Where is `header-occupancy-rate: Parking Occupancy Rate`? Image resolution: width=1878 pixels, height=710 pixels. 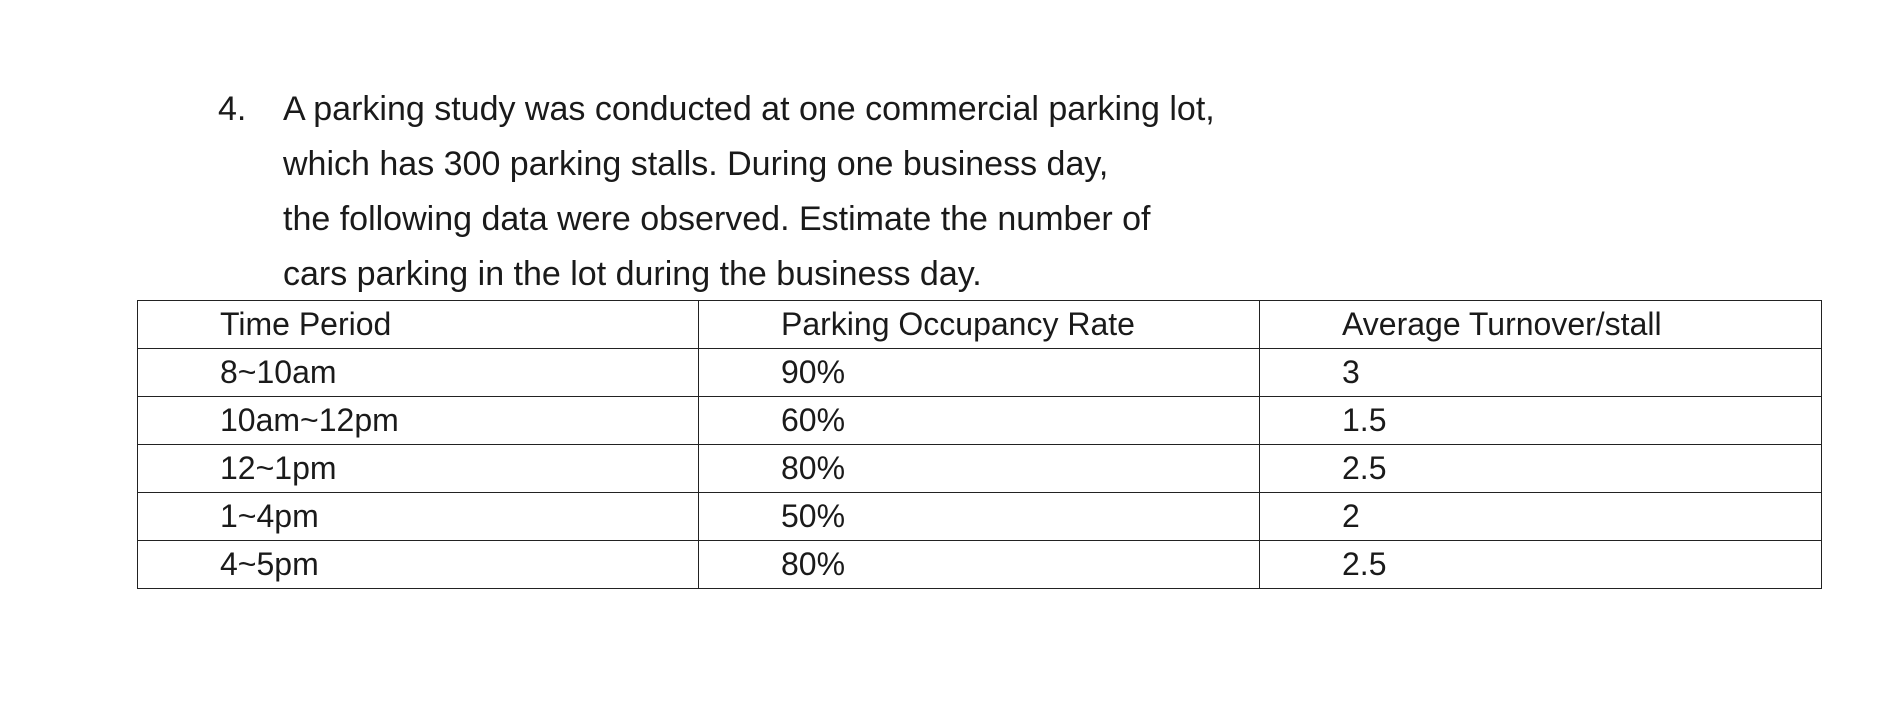 header-occupancy-rate: Parking Occupancy Rate is located at coordinates (979, 324).